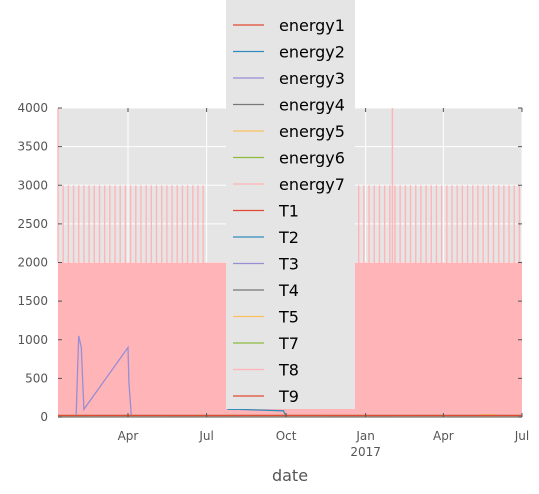 This screenshot has height=494, width=539. Describe the element at coordinates (32, 147) in the screenshot. I see `y-tick-label: 3500` at that location.